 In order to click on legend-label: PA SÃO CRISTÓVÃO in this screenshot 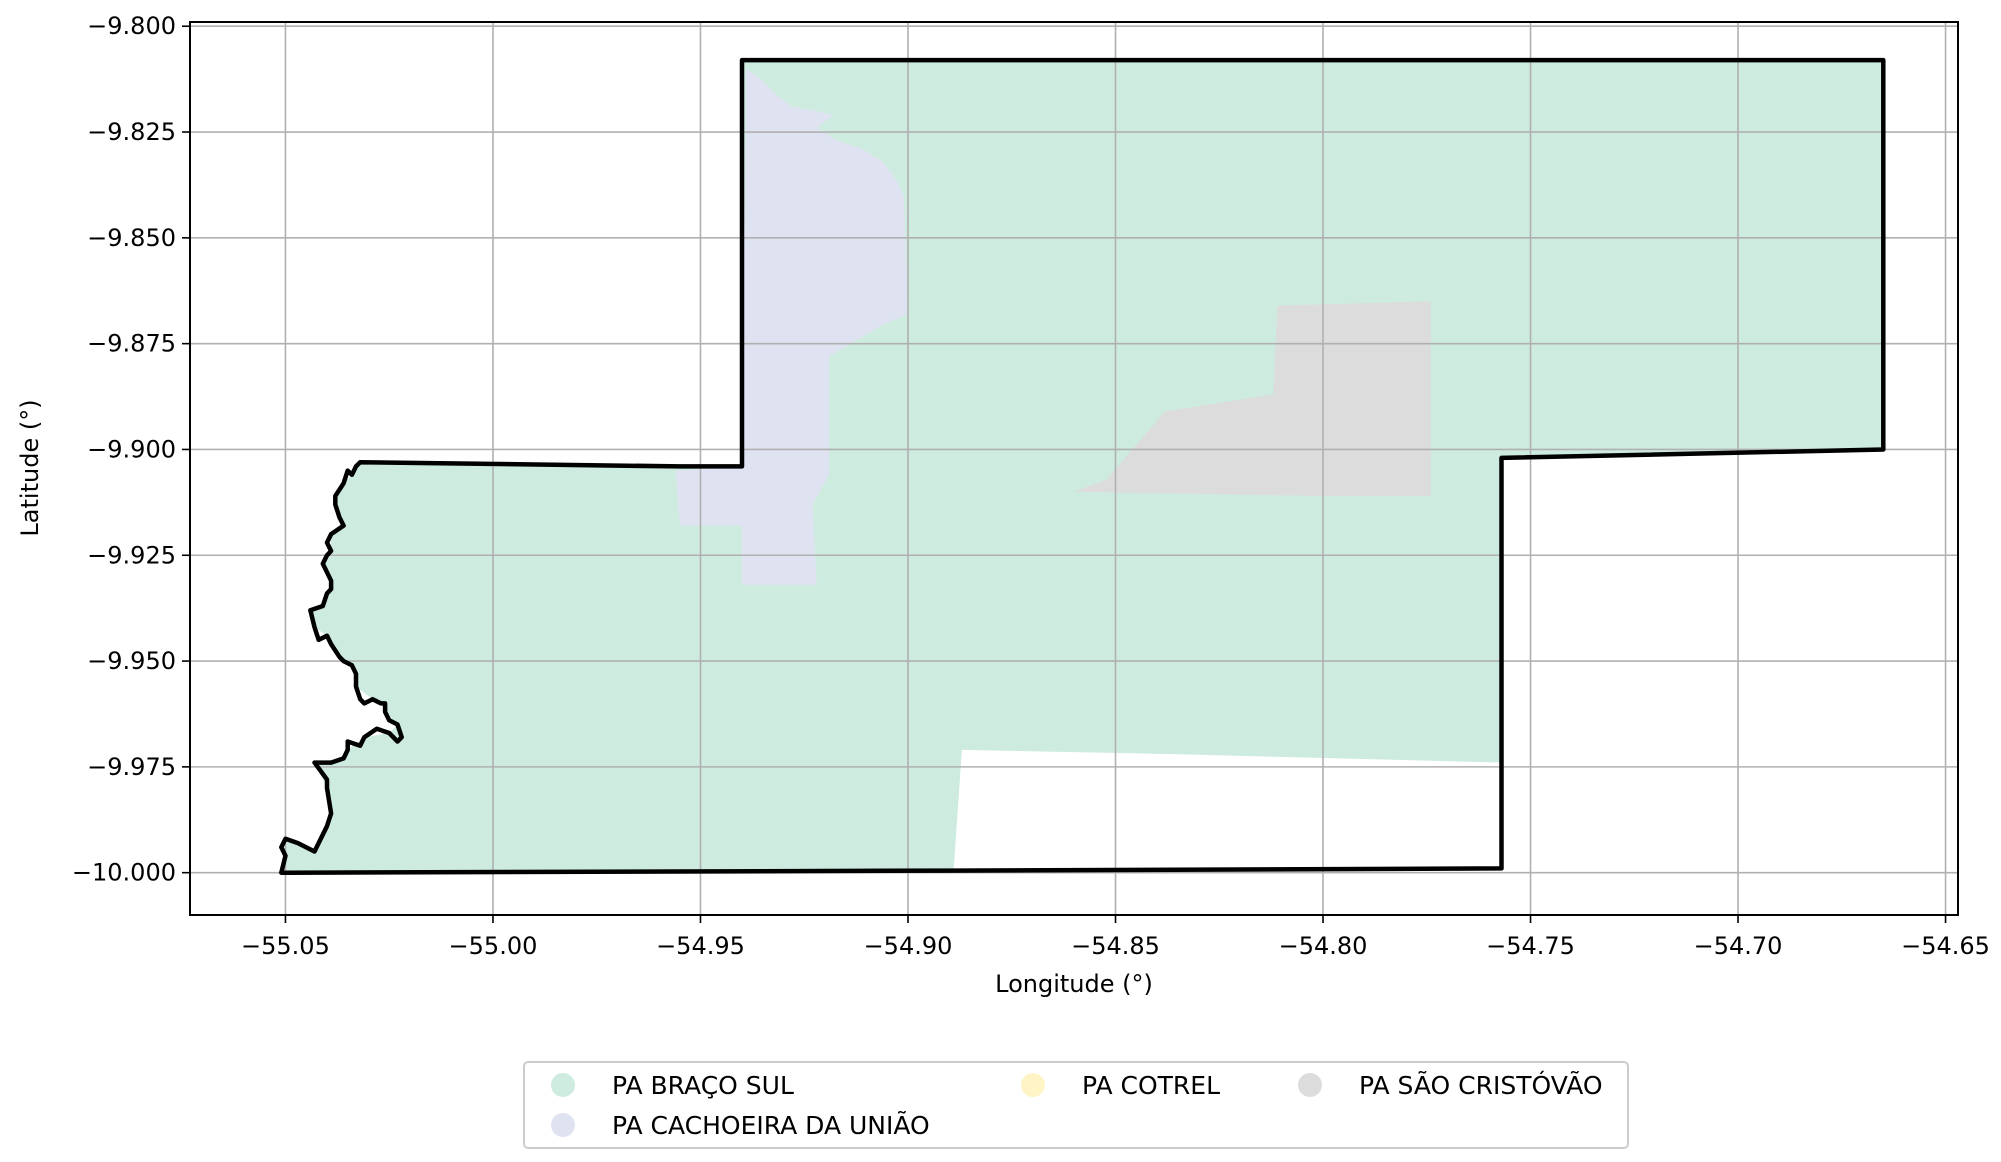, I will do `click(1481, 1085)`.